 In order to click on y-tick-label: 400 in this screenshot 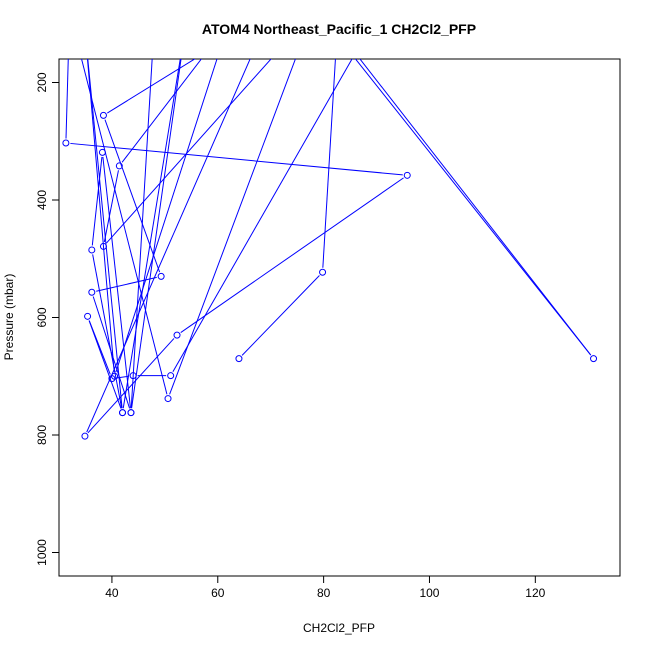, I will do `click(42, 200)`.